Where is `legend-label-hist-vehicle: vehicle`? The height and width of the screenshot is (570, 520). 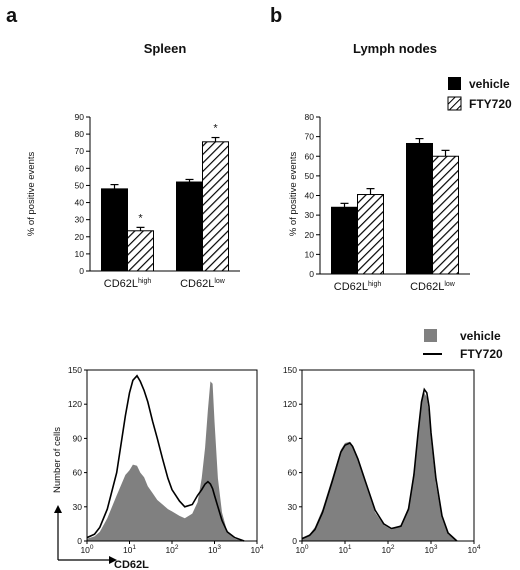
legend-label-hist-vehicle: vehicle is located at coordinates (480, 336).